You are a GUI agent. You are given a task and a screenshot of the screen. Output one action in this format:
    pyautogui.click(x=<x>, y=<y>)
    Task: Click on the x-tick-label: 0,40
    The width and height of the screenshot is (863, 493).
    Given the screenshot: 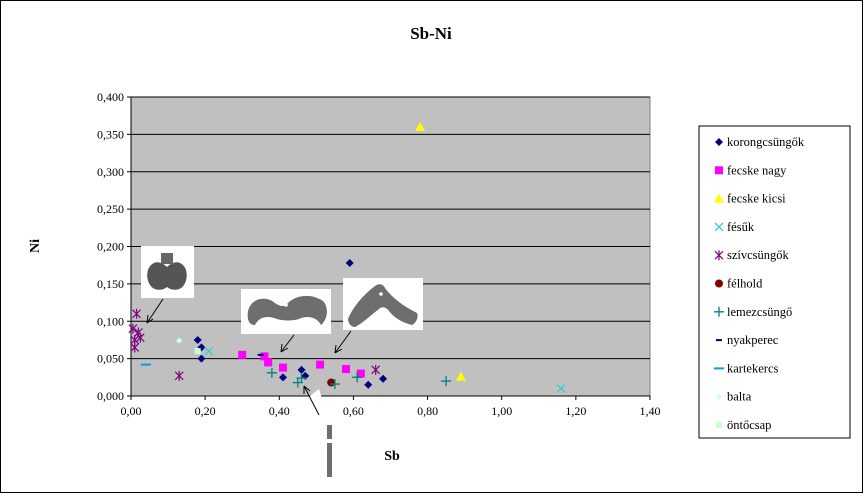 What is the action you would take?
    pyautogui.click(x=279, y=411)
    